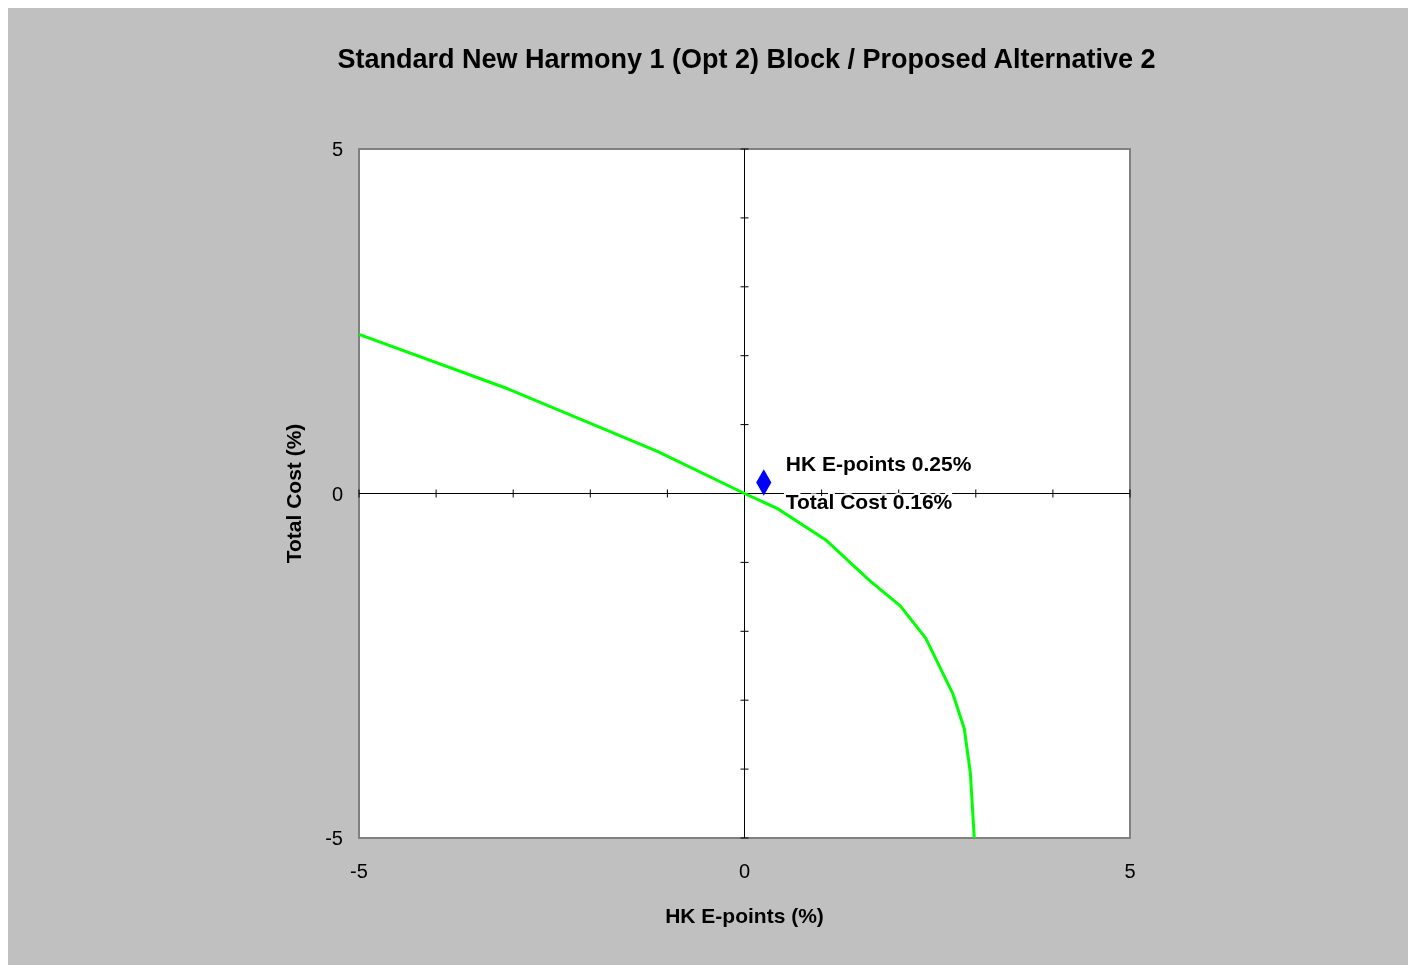 This screenshot has height=965, width=1409. Describe the element at coordinates (293, 493) in the screenshot. I see `y-axis-title: Total Cost (%)` at that location.